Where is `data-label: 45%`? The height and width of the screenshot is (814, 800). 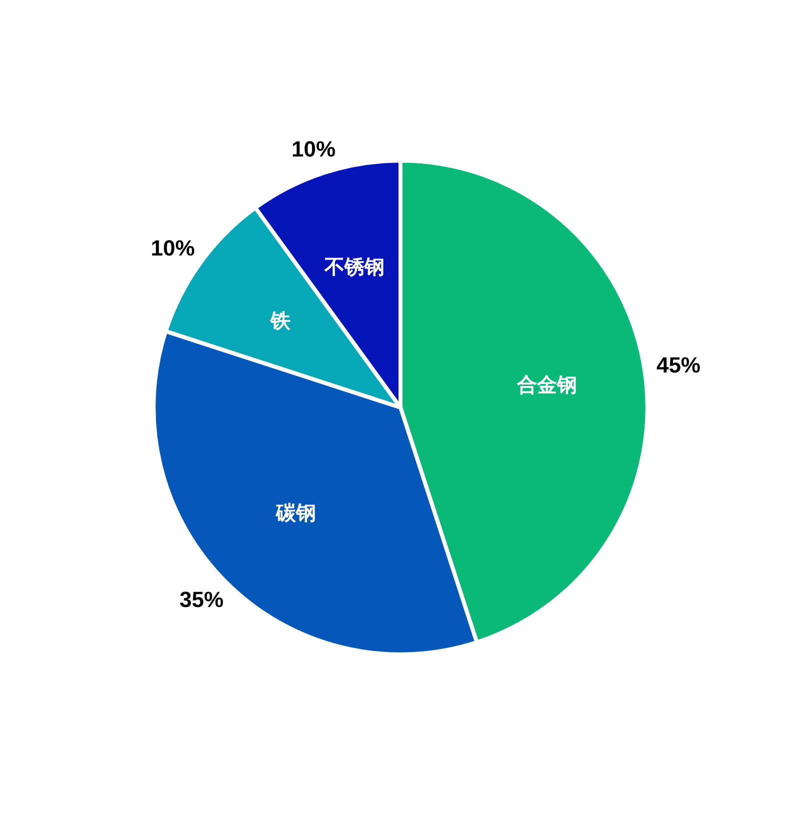
data-label: 45% is located at coordinates (678, 365).